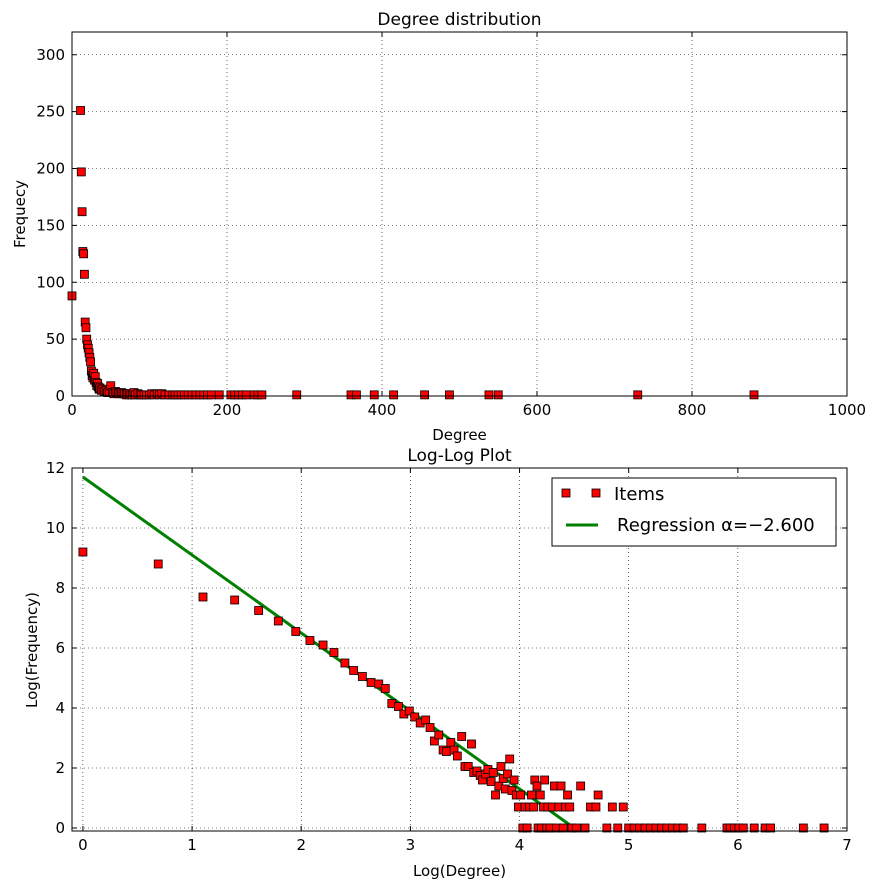  Describe the element at coordinates (847, 410) in the screenshot. I see `x-tick-label: 1000` at that location.